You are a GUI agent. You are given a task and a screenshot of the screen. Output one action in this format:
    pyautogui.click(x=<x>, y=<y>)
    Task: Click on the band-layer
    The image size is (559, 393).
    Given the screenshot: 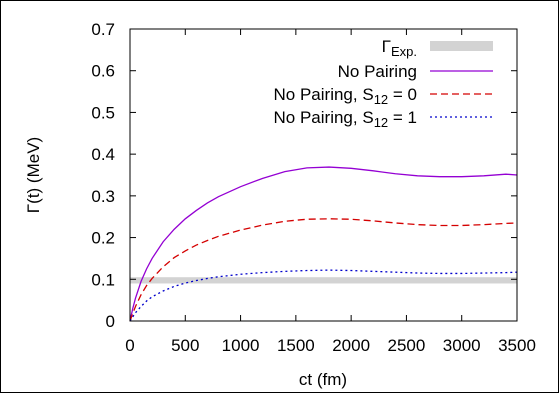 What is the action you would take?
    pyautogui.click(x=323, y=280)
    